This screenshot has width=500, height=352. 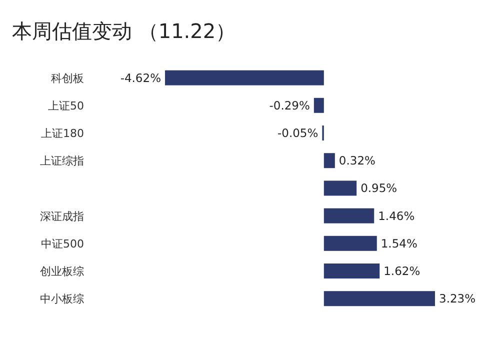 What do you see at coordinates (357, 161) in the screenshot?
I see `data-label: 0.32%` at bounding box center [357, 161].